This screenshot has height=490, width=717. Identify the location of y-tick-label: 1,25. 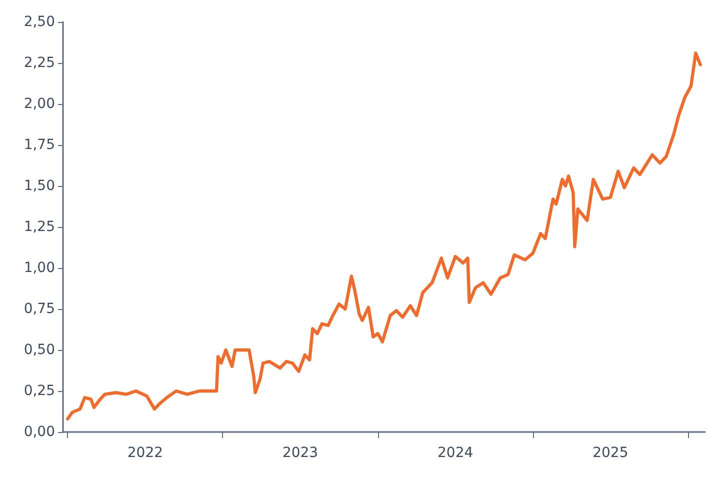
(39, 227).